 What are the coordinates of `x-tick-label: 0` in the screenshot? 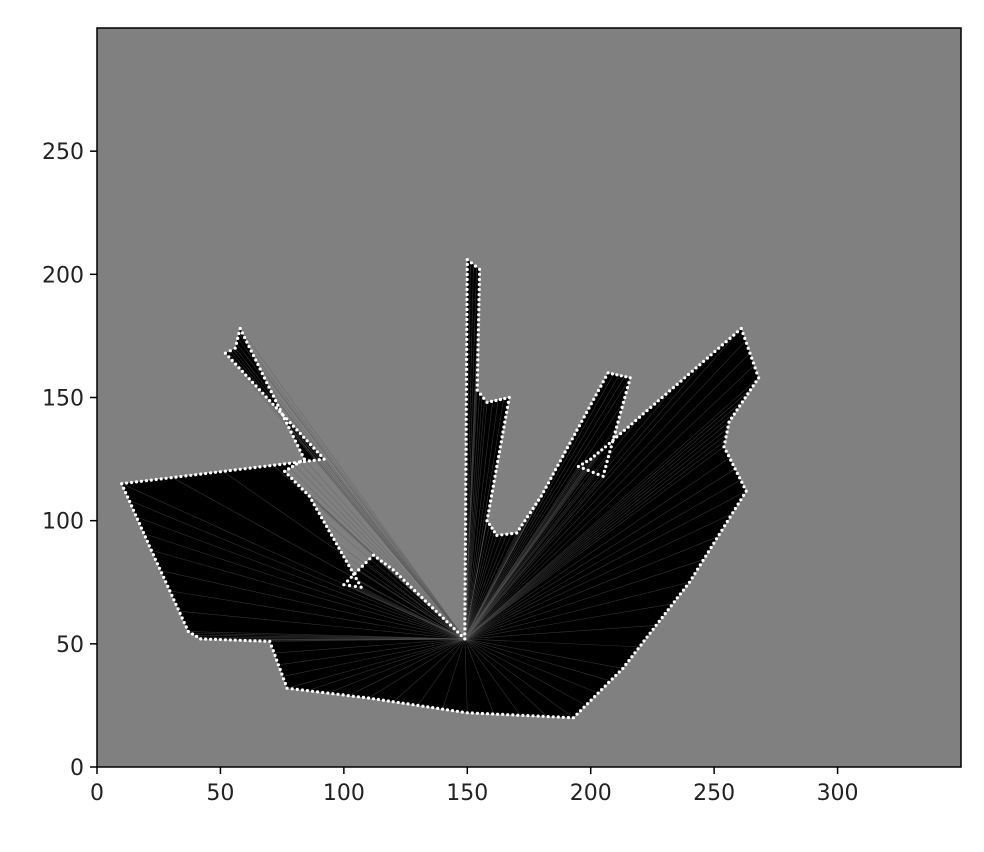 It's located at (97, 793).